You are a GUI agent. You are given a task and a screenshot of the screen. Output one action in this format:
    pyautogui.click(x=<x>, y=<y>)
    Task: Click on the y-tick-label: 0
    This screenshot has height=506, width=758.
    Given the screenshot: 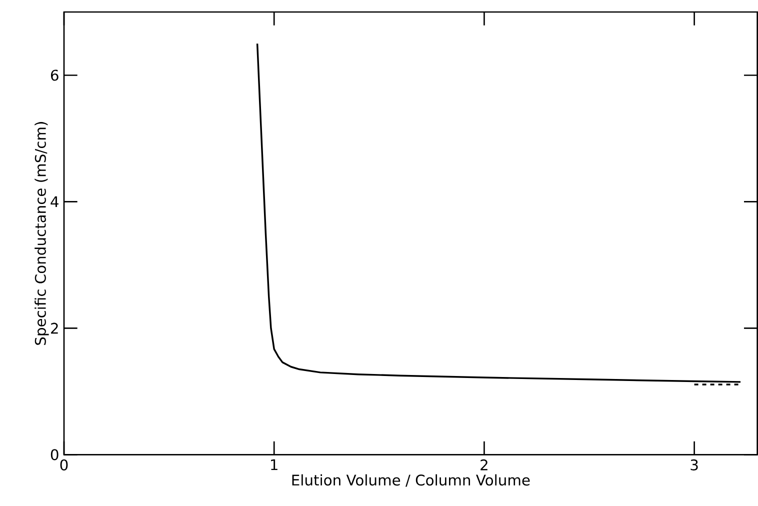 What is the action you would take?
    pyautogui.click(x=54, y=454)
    